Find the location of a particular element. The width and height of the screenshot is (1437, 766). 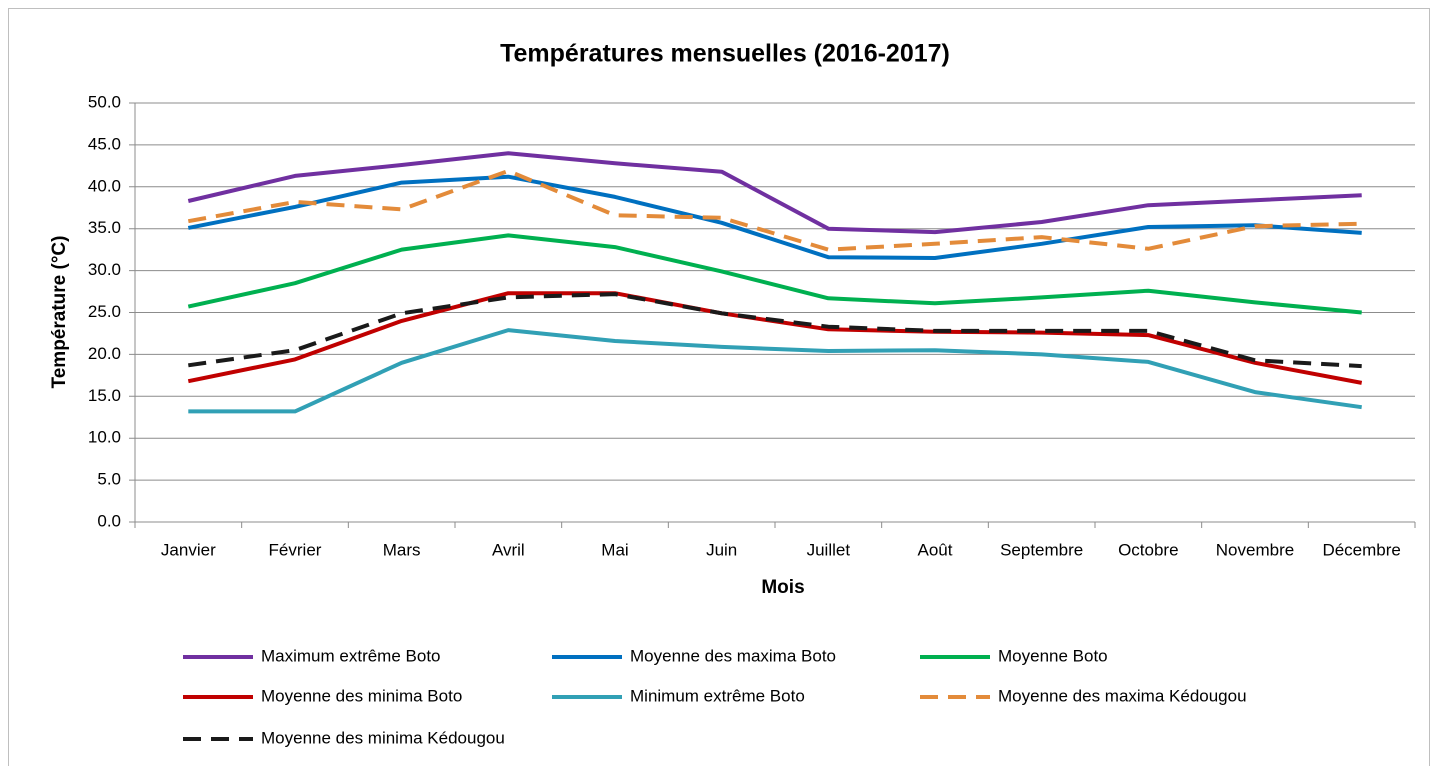

y-tick-label: 30.0 is located at coordinates (104, 269).